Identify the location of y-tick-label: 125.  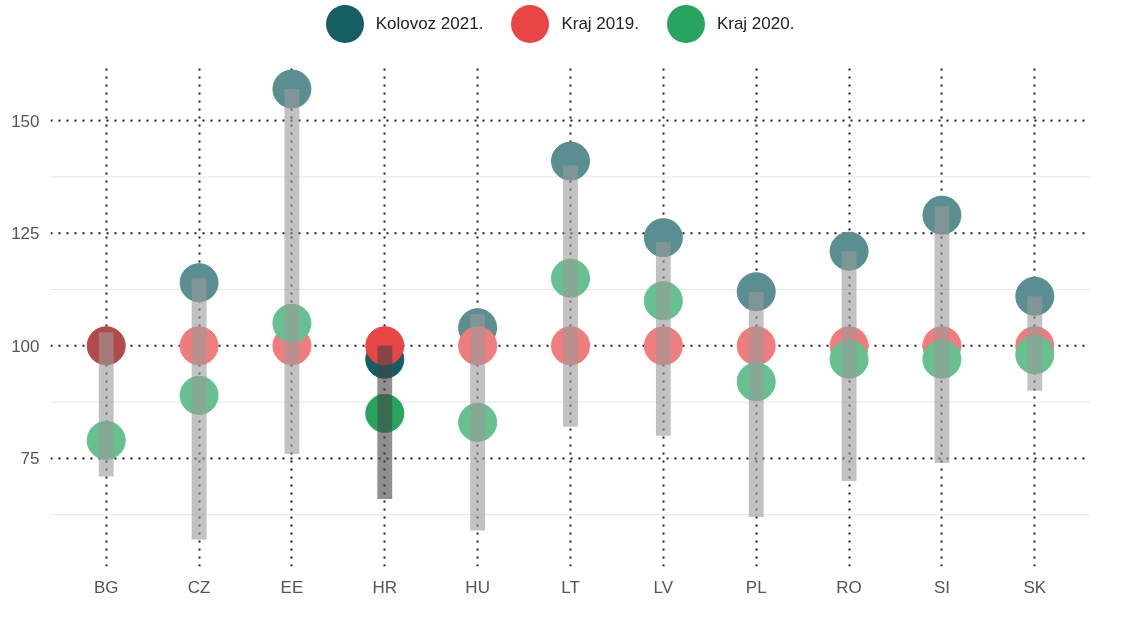
(25, 234).